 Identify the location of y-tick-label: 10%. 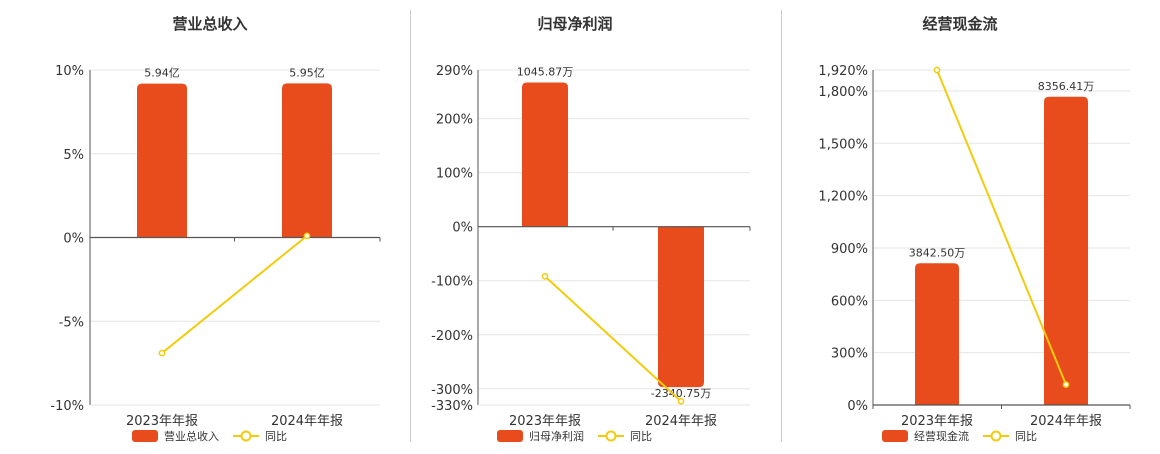
(69, 71).